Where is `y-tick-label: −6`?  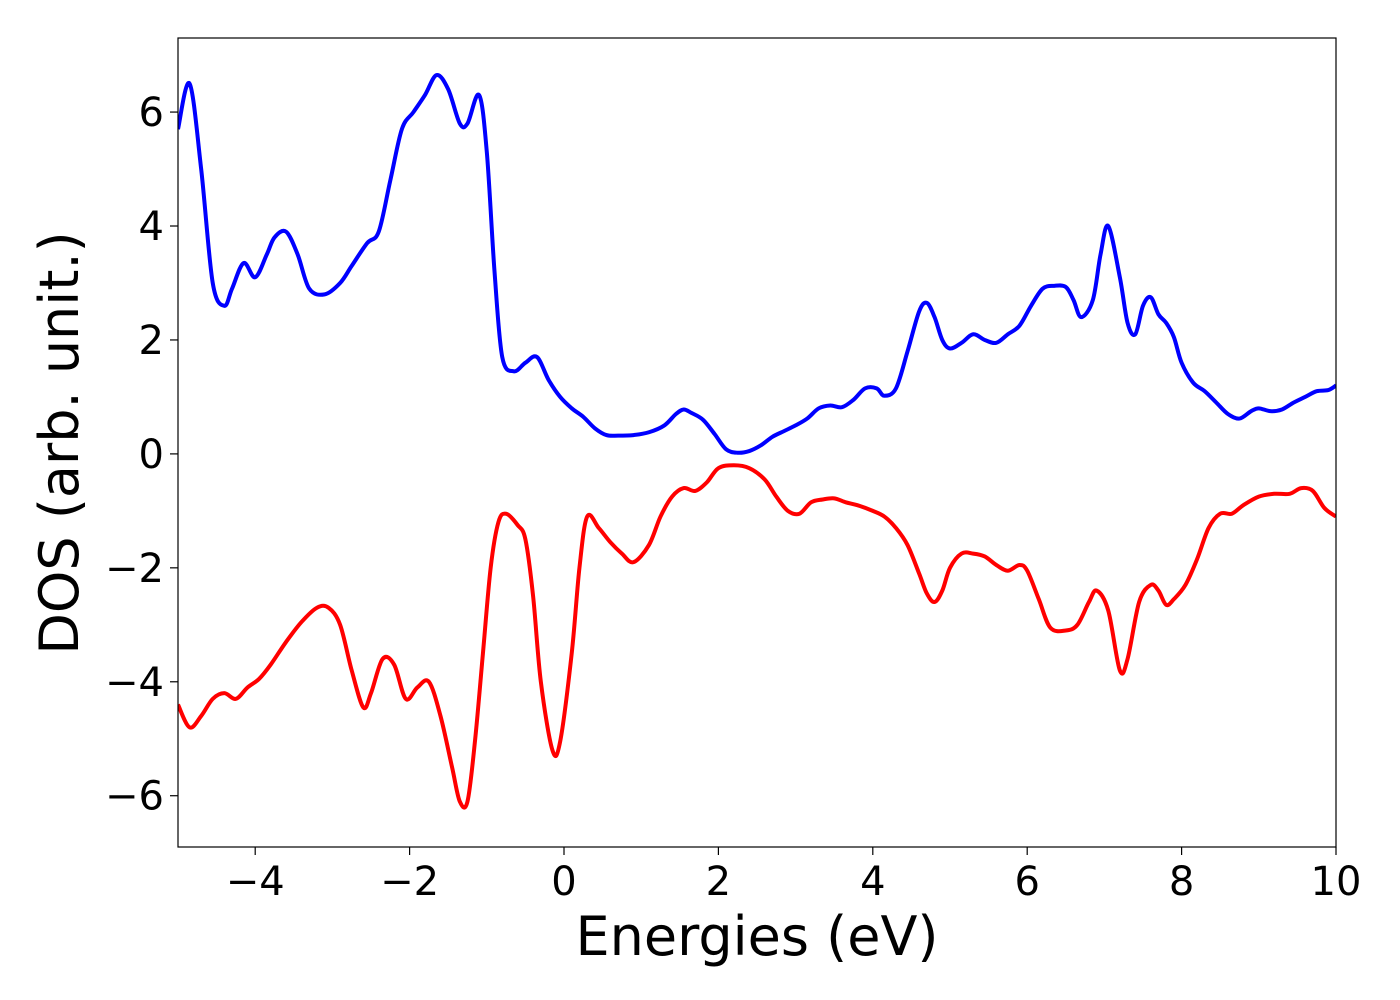 y-tick-label: −6 is located at coordinates (134, 797).